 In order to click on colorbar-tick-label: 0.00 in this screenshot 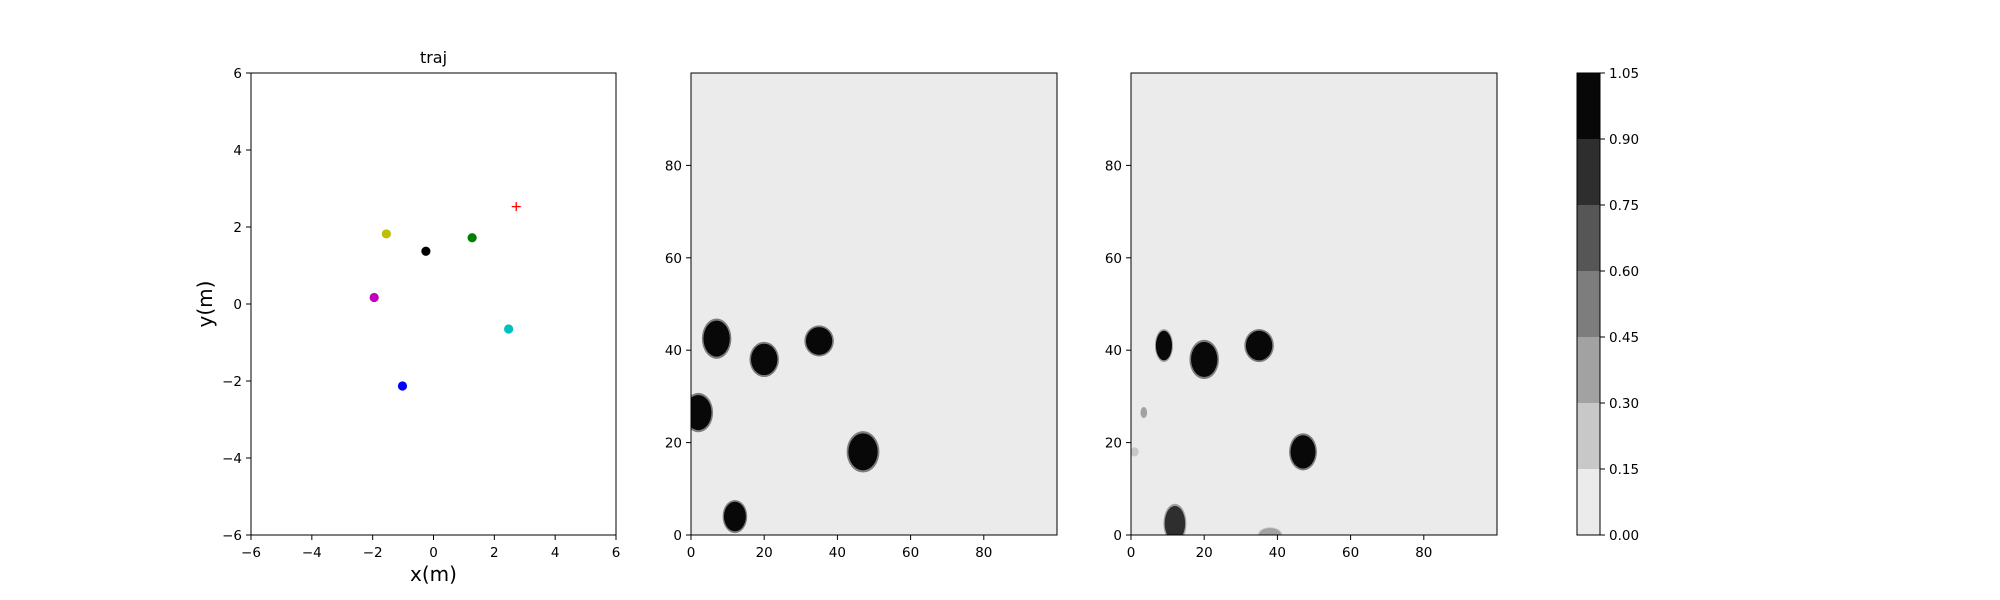, I will do `click(1624, 536)`.